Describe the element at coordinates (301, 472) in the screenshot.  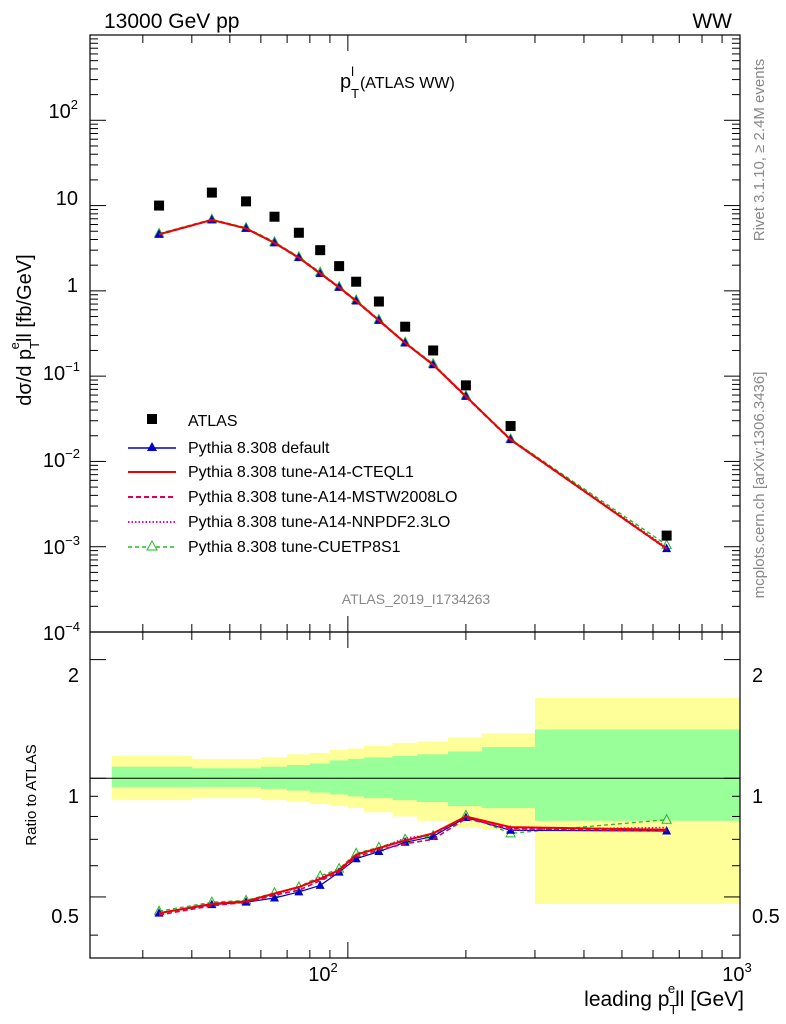
I see `legend-label-cteql1: Pythia 8.308 tune-A14-CTEQL1` at that location.